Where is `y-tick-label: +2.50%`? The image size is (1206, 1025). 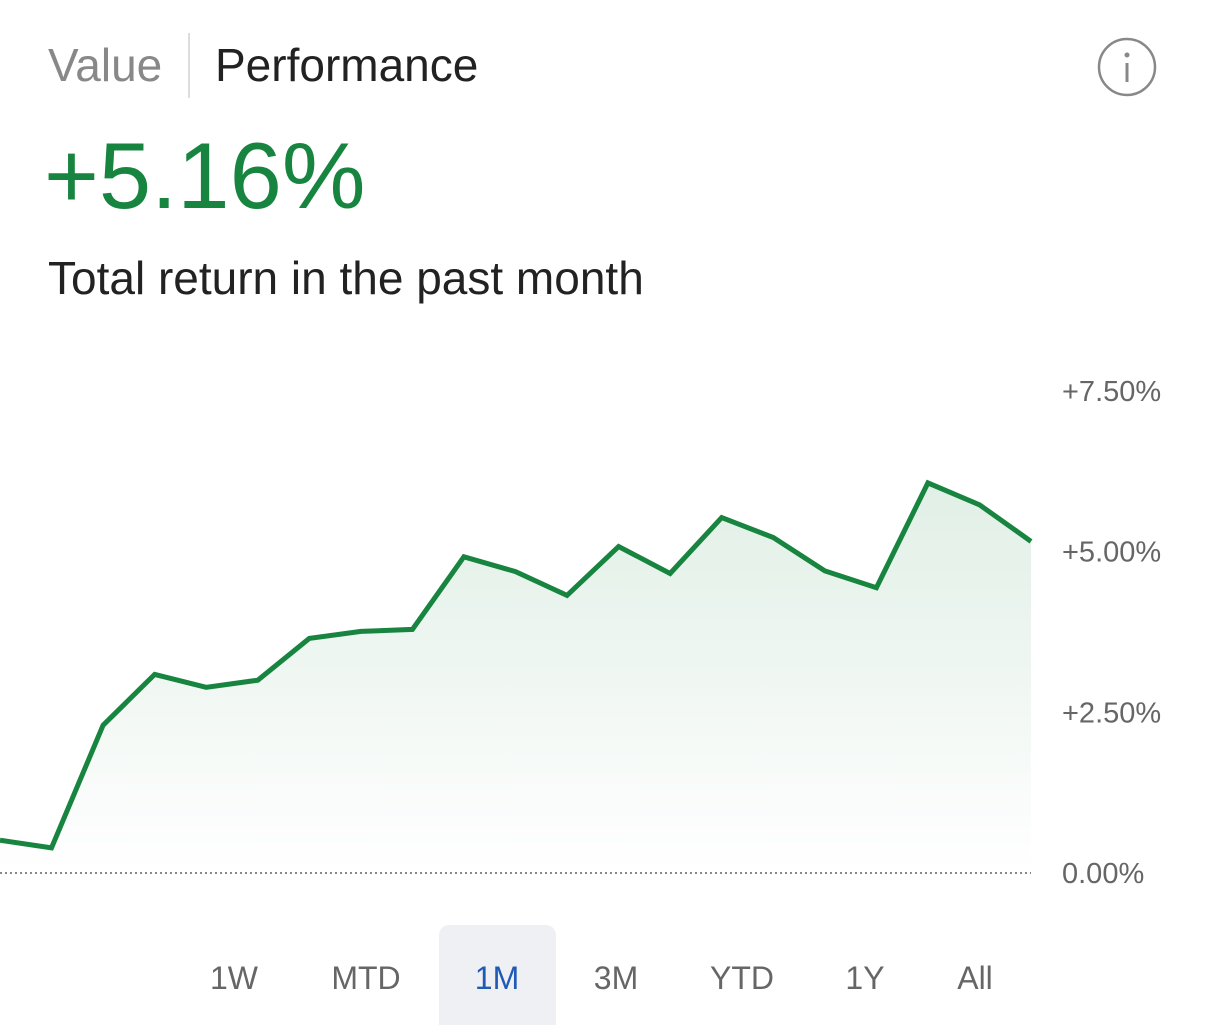
y-tick-label: +2.50% is located at coordinates (1111, 713).